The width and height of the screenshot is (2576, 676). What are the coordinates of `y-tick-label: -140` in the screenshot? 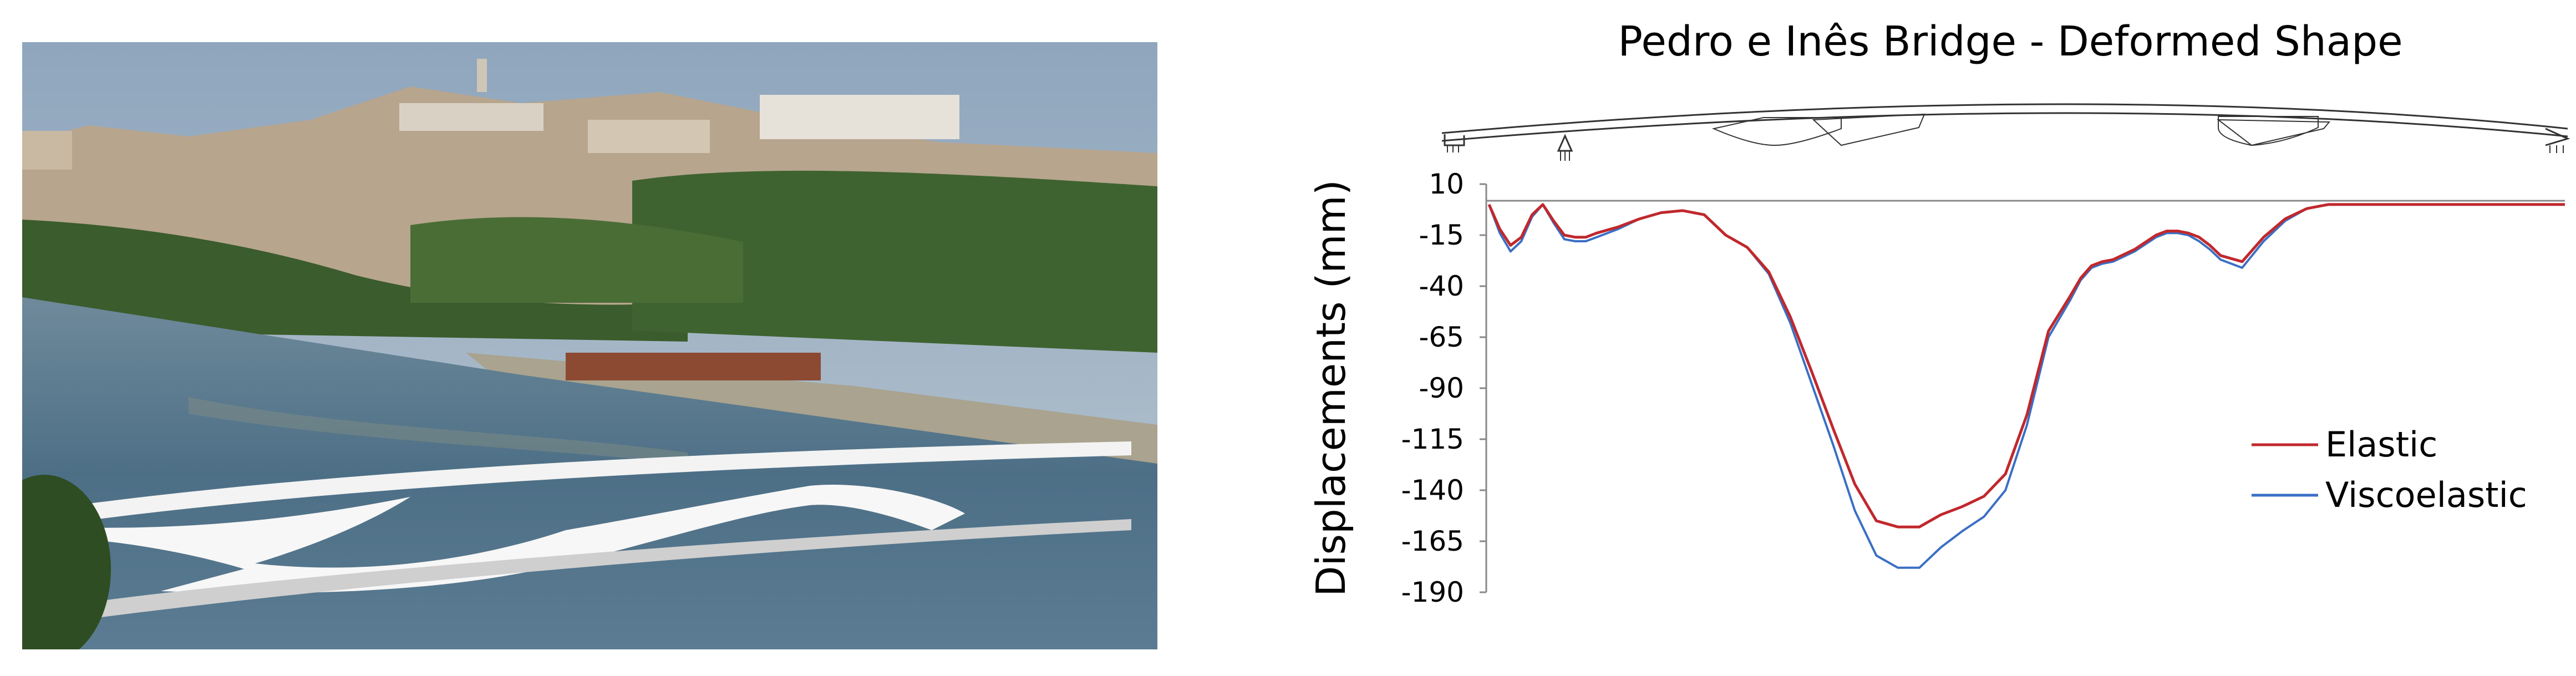 It's located at (1432, 490).